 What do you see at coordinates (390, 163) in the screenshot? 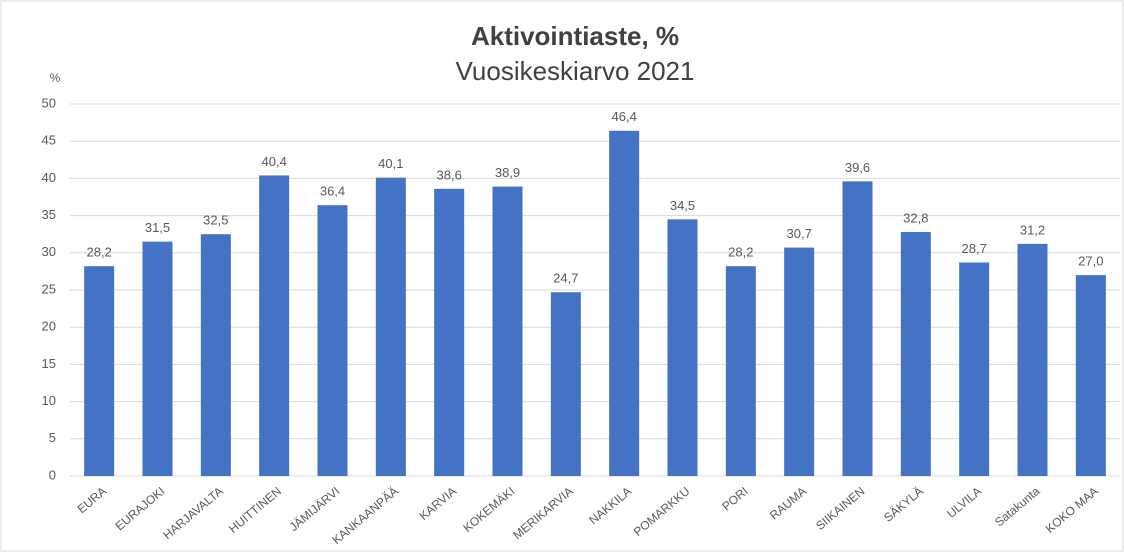
I see `value-label: 40,1` at bounding box center [390, 163].